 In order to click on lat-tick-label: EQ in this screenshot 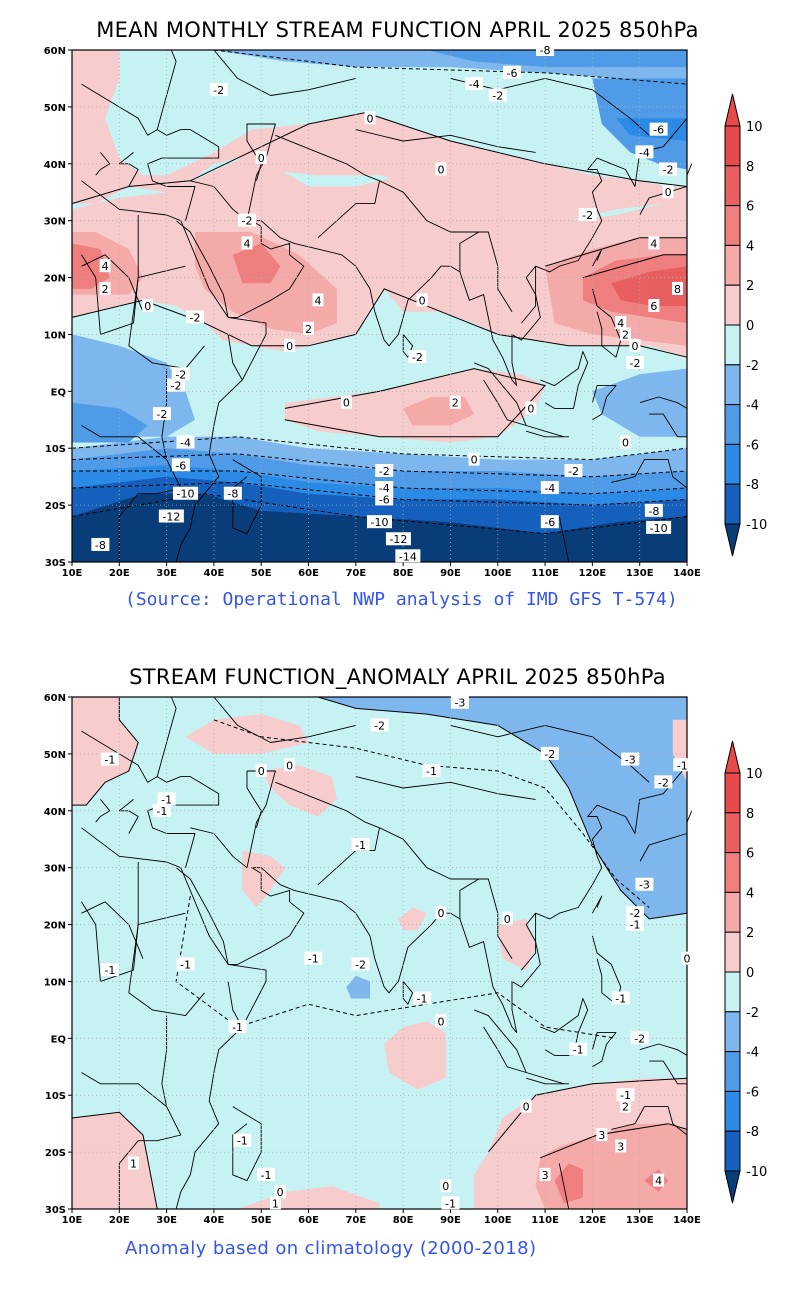, I will do `click(58, 392)`.